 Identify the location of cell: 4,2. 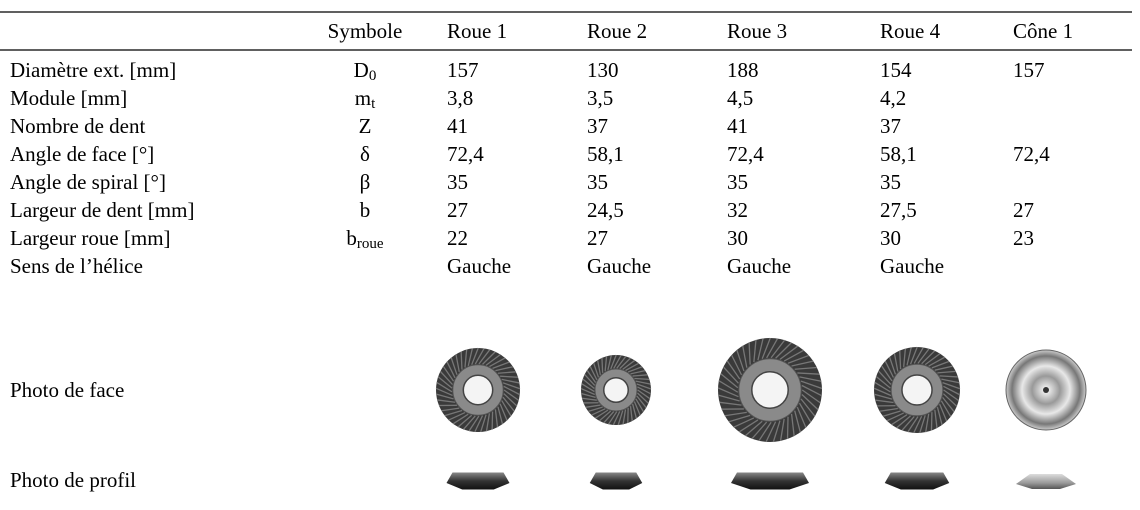
(893, 98).